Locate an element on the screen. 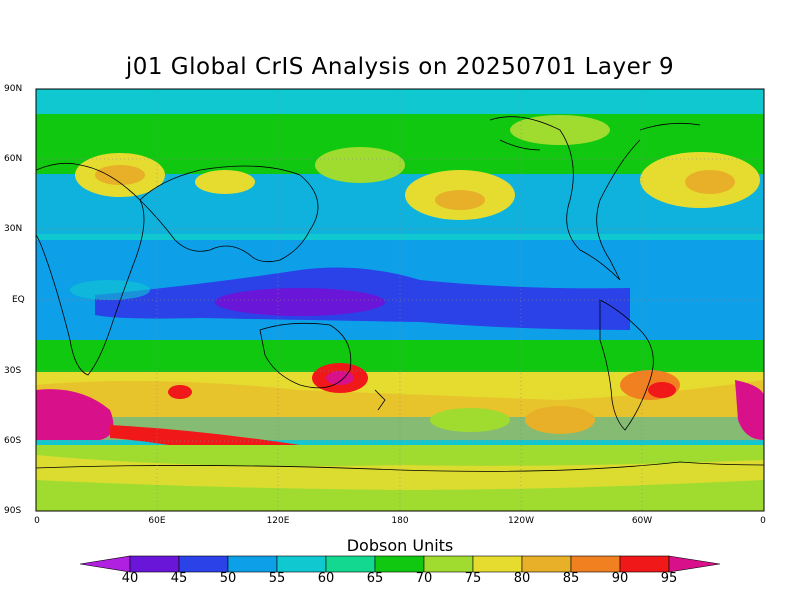 This screenshot has width=800, height=600. lon-label-0-right: 0 is located at coordinates (763, 521).